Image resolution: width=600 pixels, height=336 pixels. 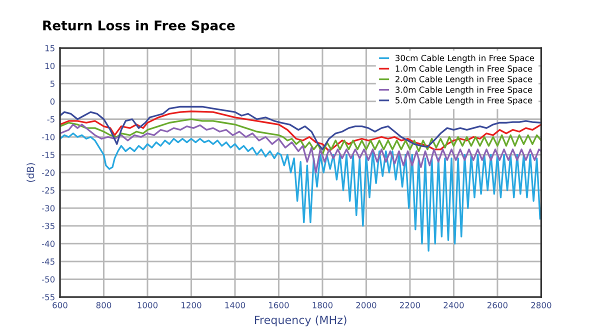 What do you see at coordinates (192, 305) in the screenshot?
I see `x-tick-label: 1200` at bounding box center [192, 305].